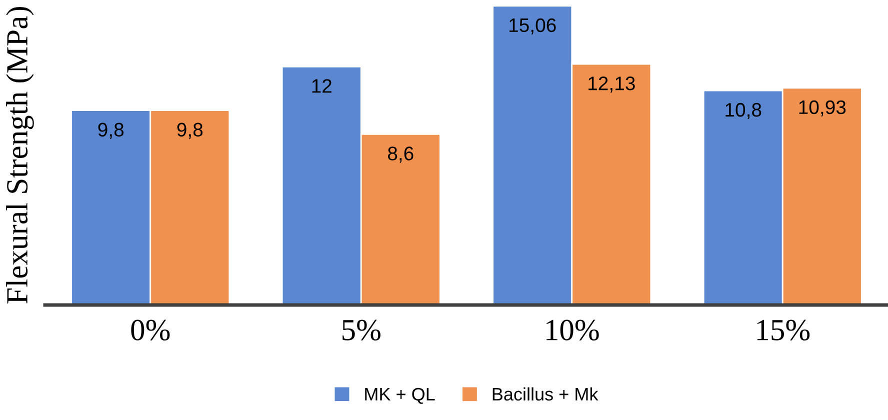  What do you see at coordinates (545, 394) in the screenshot?
I see `legend-label: Bacillus + Mk` at bounding box center [545, 394].